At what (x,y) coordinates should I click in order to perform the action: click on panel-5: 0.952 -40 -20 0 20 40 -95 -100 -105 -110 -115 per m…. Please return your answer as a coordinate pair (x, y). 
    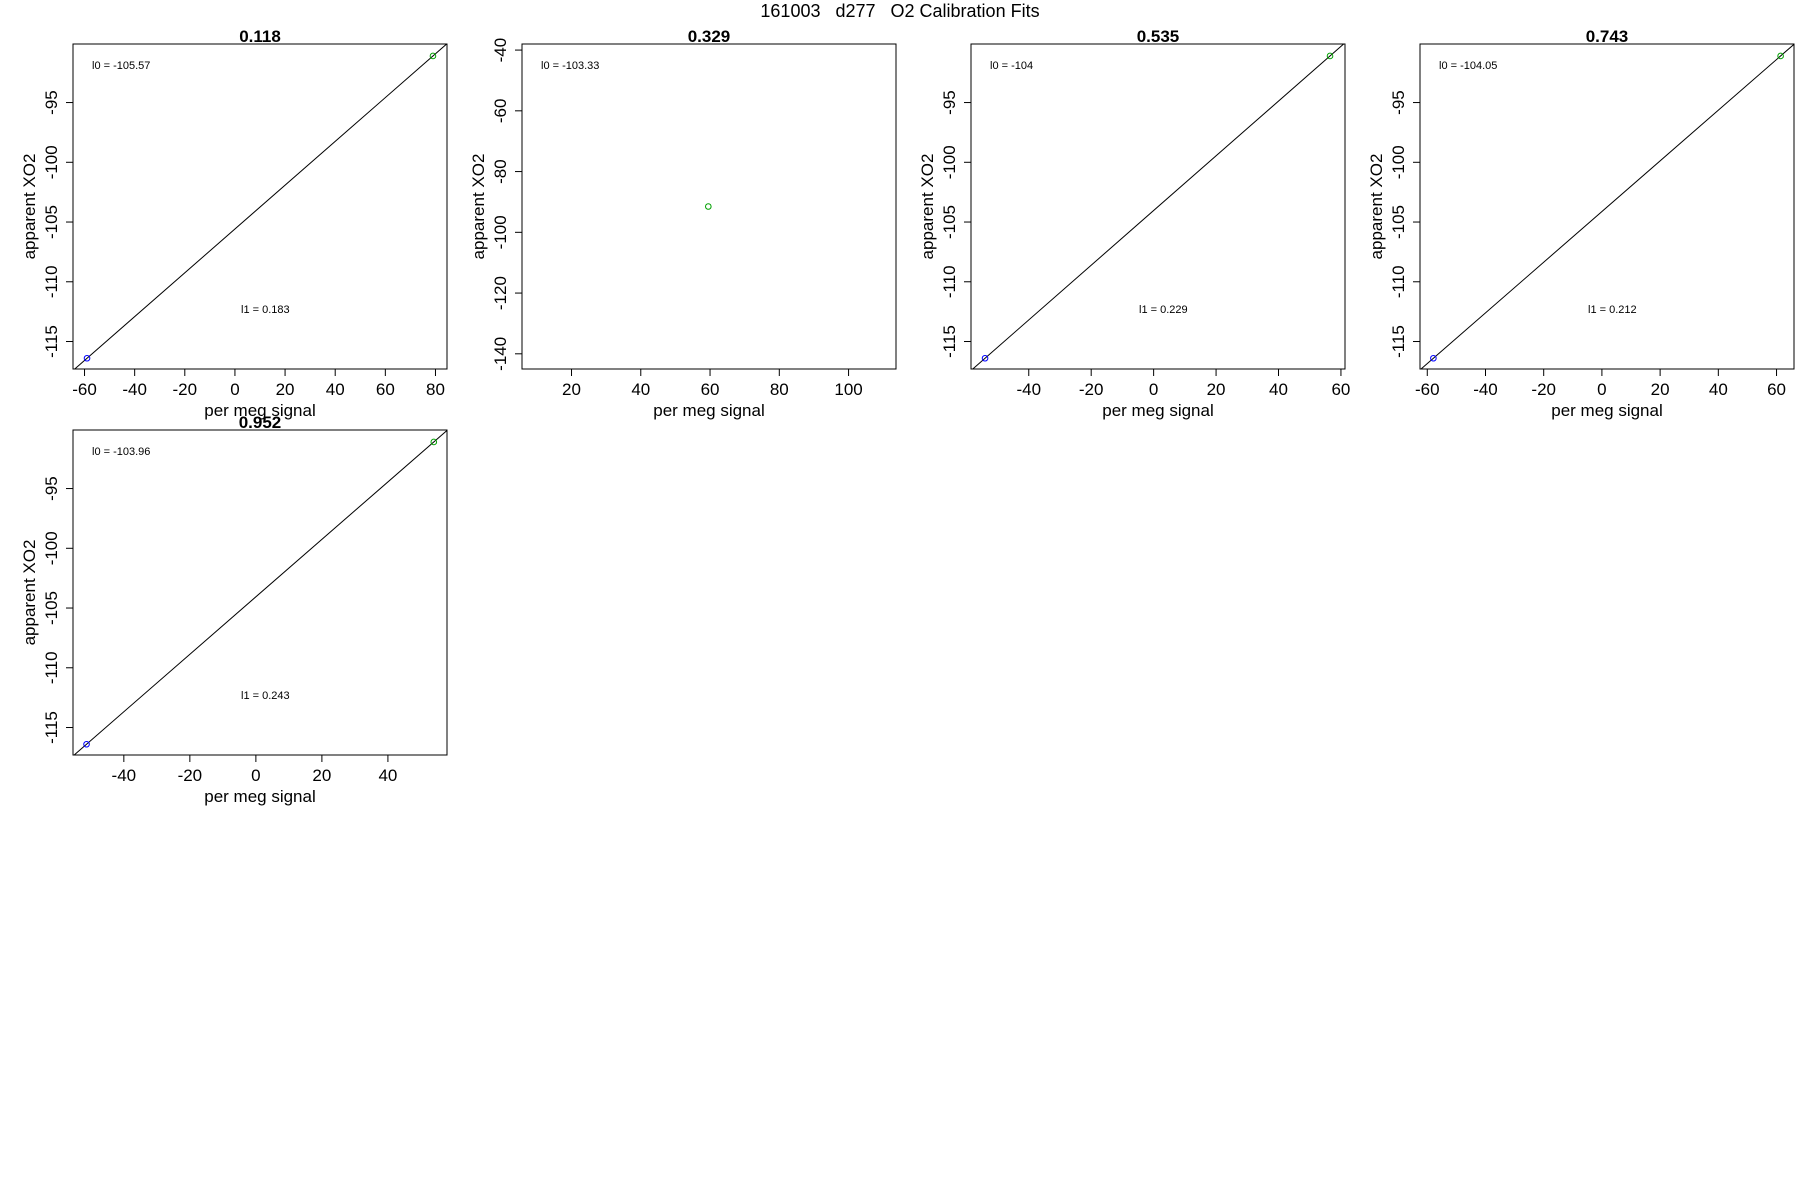
    Looking at the image, I should click on (234, 609).